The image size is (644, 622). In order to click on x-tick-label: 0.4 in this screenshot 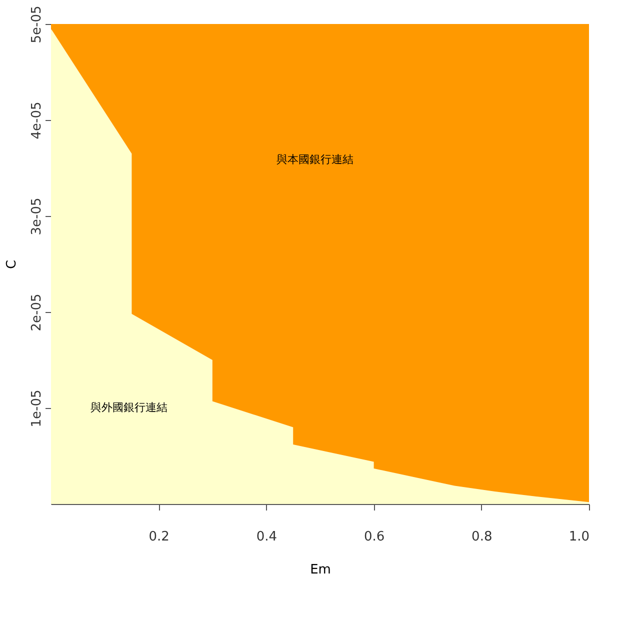, I will do `click(267, 537)`.